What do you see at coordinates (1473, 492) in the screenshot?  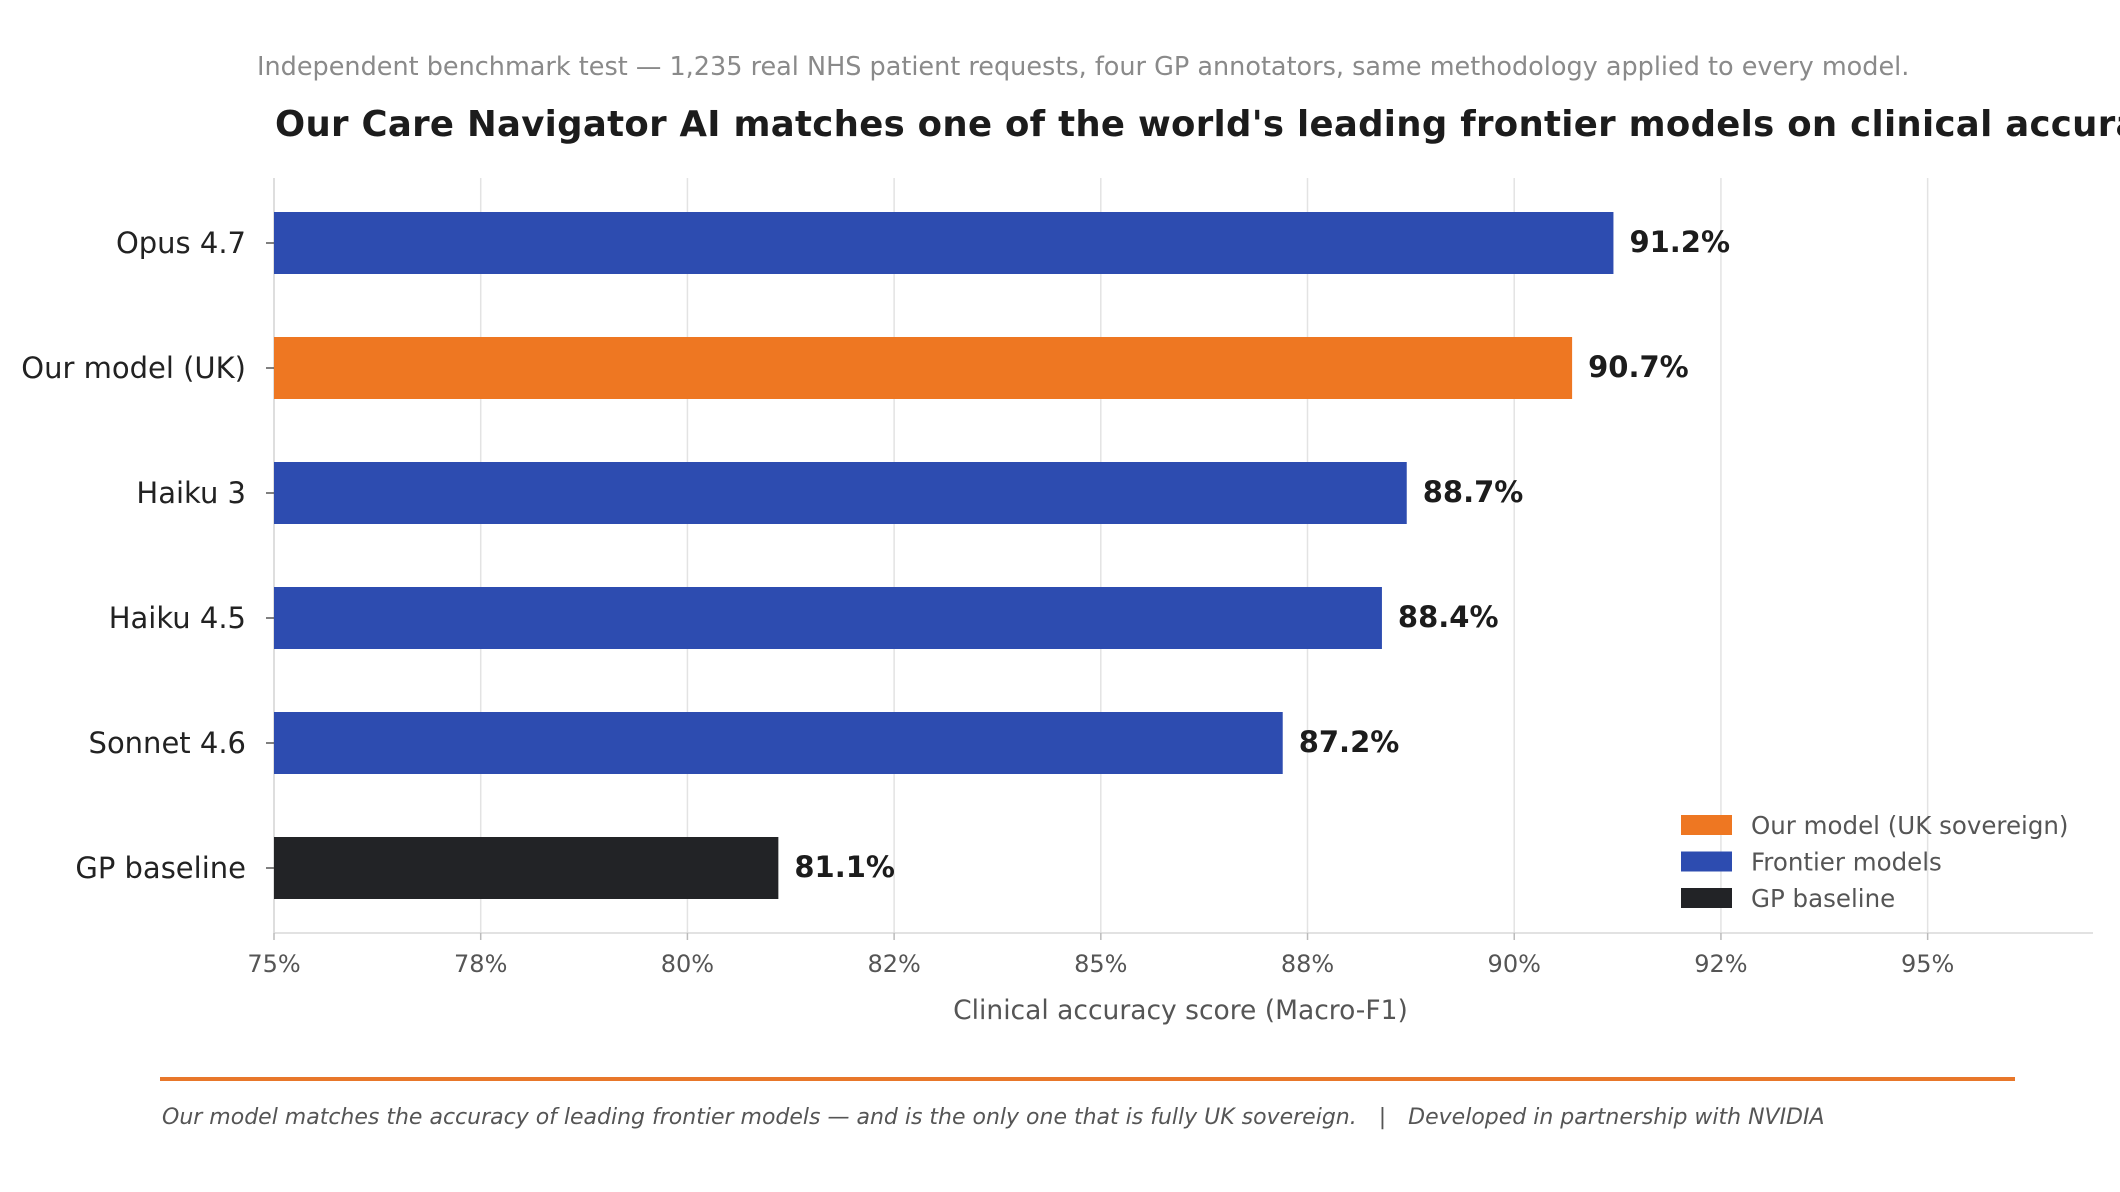 I see `data-label: 88.7%` at bounding box center [1473, 492].